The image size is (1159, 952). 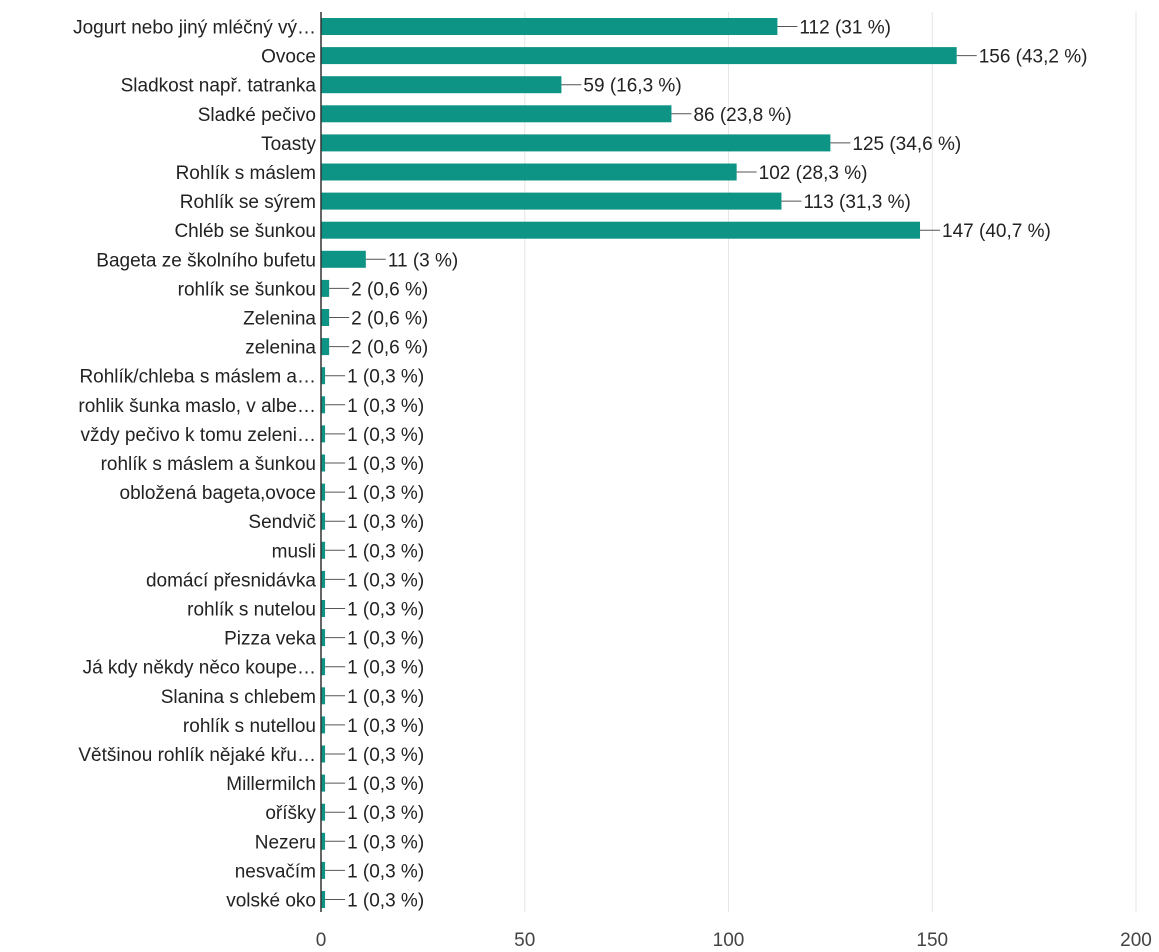 What do you see at coordinates (218, 493) in the screenshot?
I see `category-label: obložená bageta,ovoce` at bounding box center [218, 493].